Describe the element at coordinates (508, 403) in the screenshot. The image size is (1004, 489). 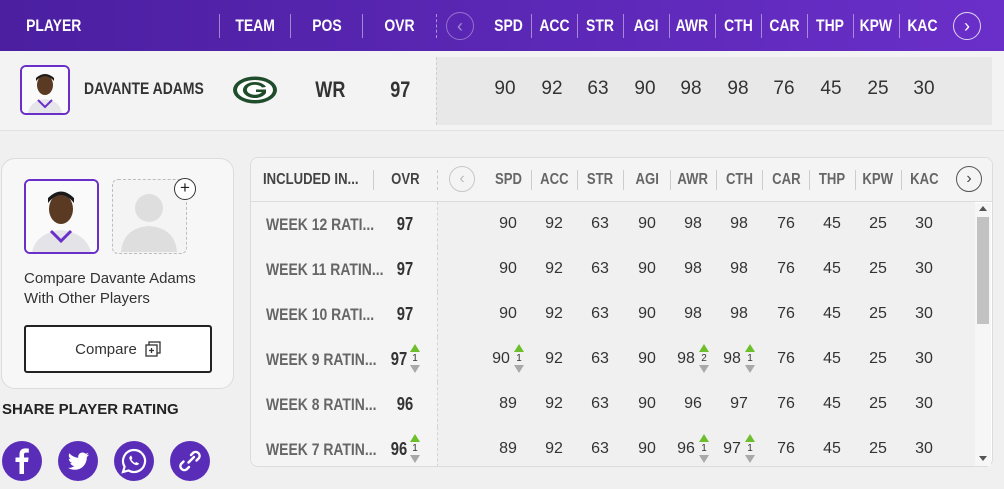
I see `rating-stat-spd: 89` at that location.